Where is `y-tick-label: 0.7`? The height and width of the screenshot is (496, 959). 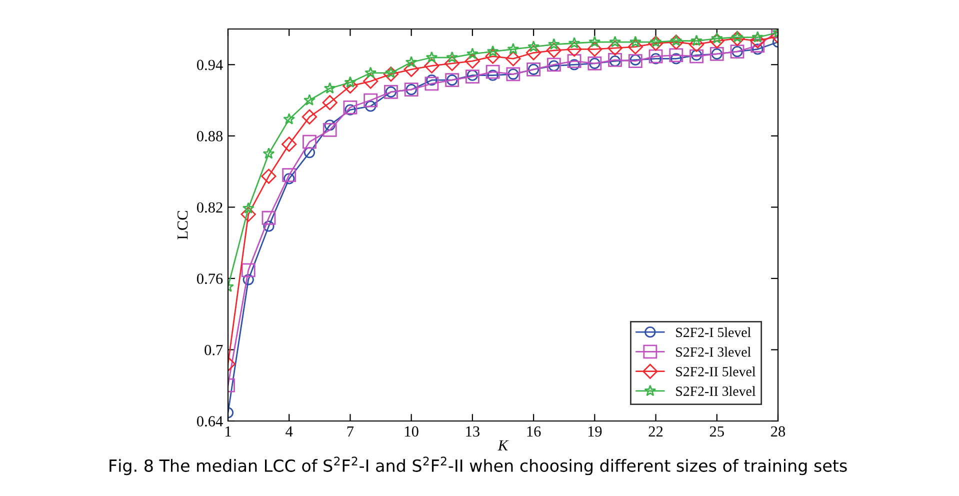
y-tick-label: 0.7 is located at coordinates (213, 350).